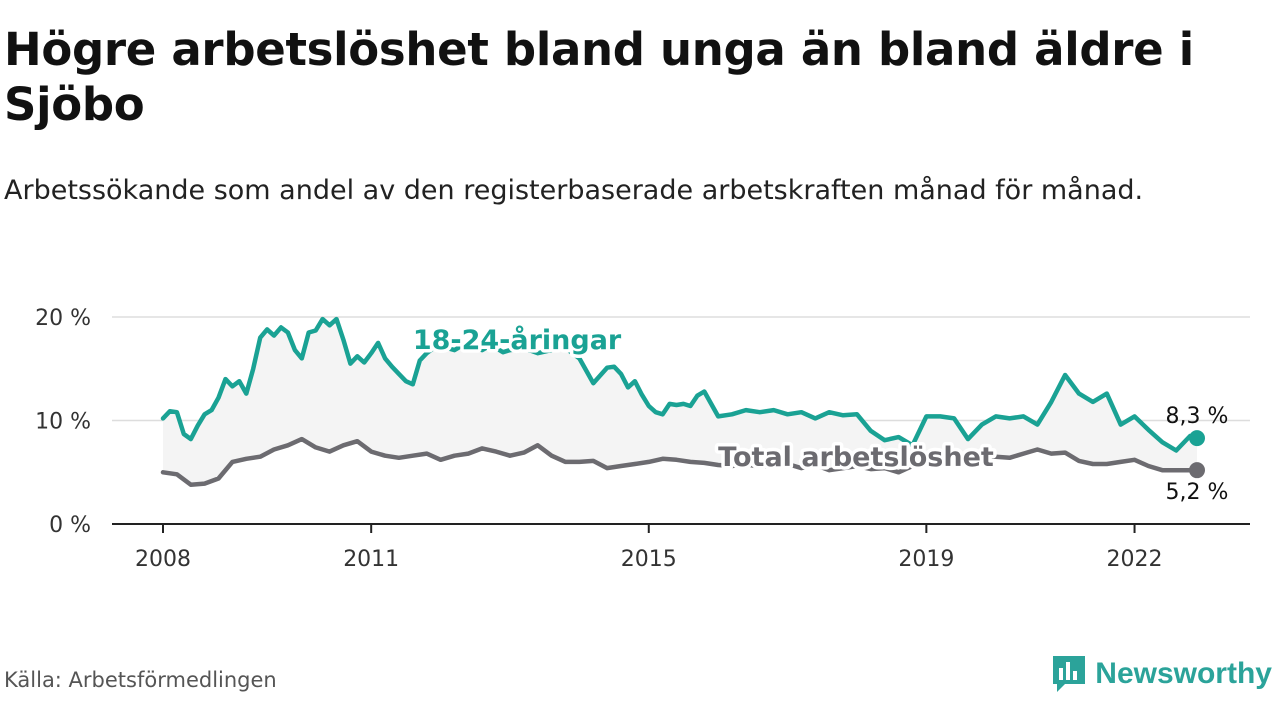 The width and height of the screenshot is (1280, 720). I want to click on series-label-youth-halo: 18-24-åringar, so click(517, 340).